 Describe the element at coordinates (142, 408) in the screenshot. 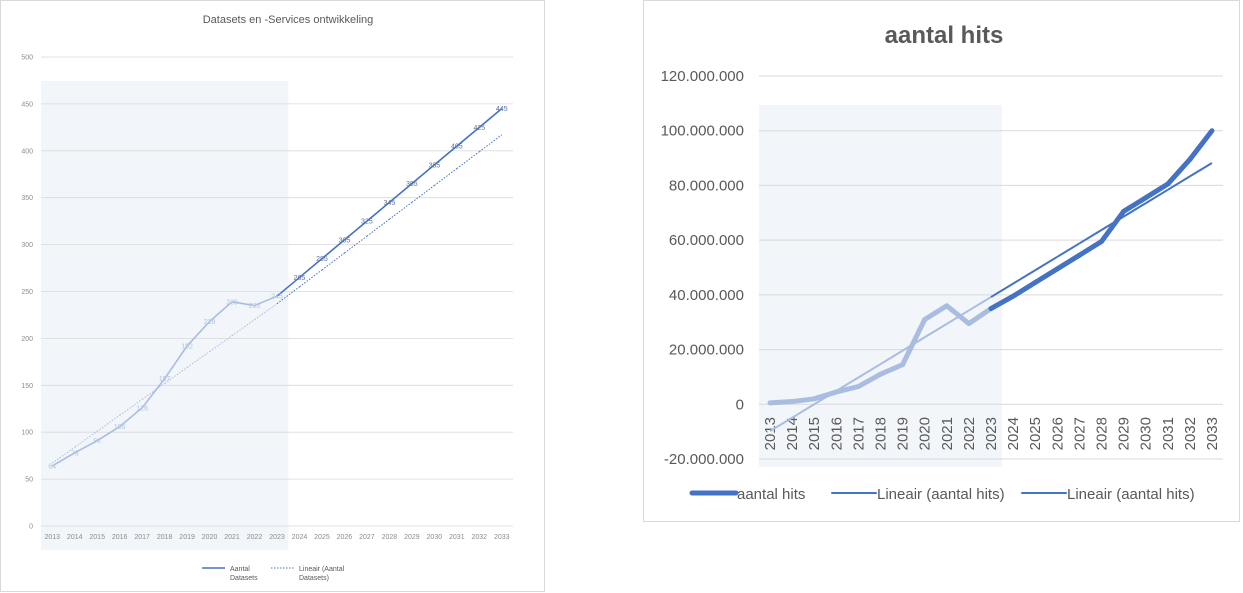

I see `data-label: 126` at that location.